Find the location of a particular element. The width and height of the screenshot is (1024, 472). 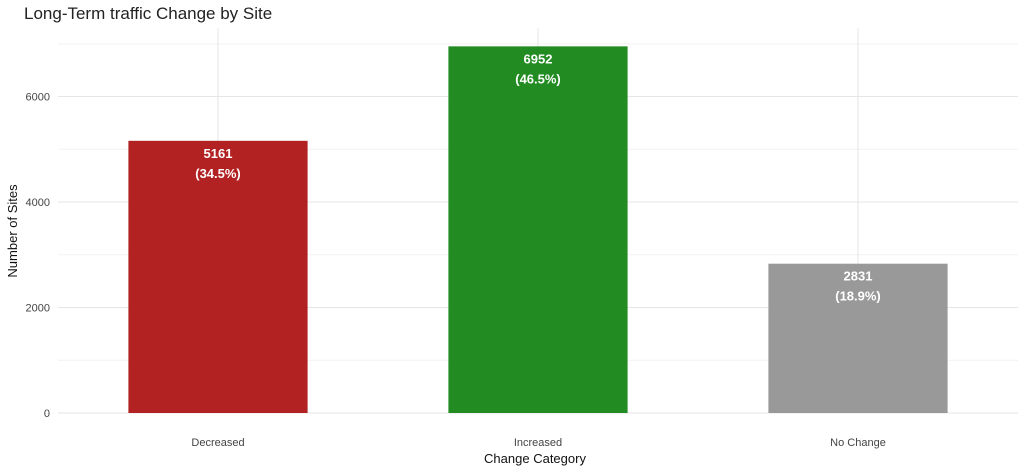

x-axis-title: Change Category is located at coordinates (535, 458).